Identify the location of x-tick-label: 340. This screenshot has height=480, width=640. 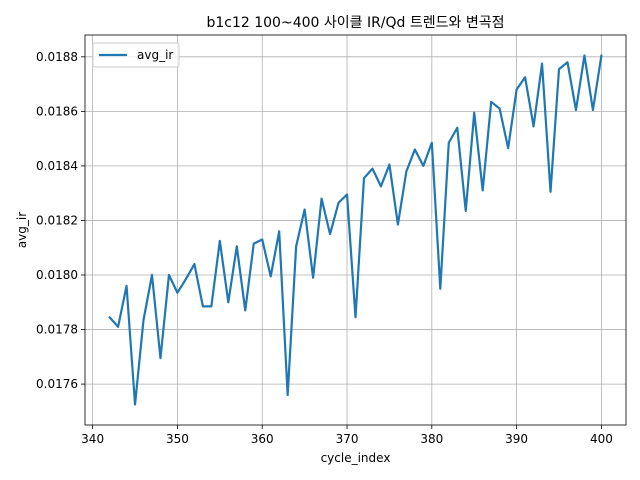
(92, 439).